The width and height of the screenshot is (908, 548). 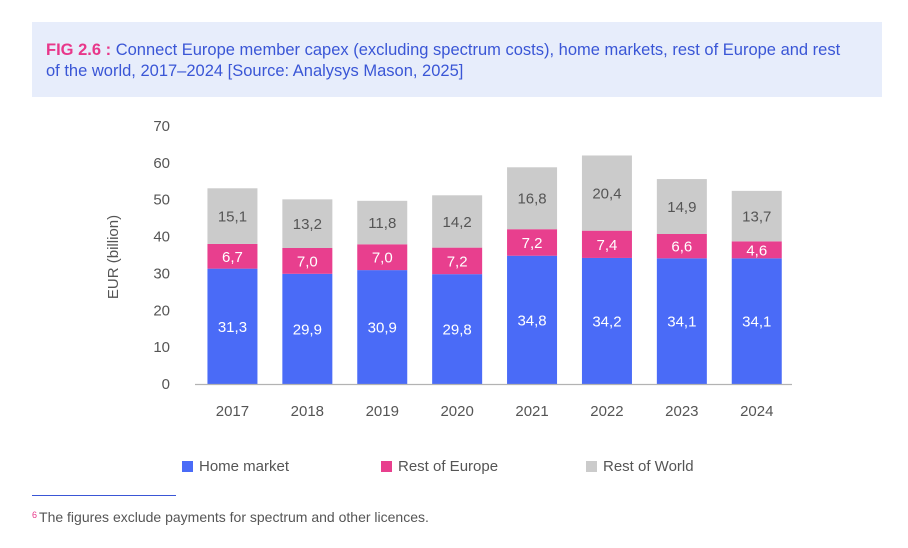 I want to click on y-tick-label: 60, so click(x=161, y=163).